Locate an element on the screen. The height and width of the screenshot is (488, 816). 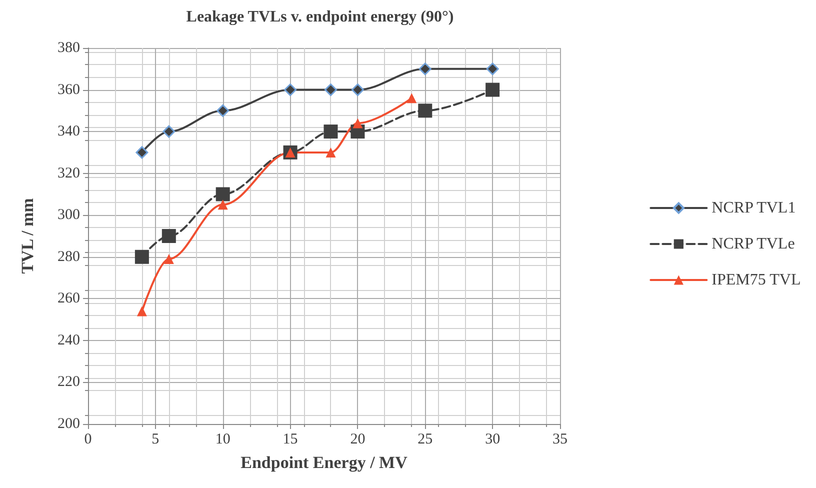
x-tick-label: 30 is located at coordinates (492, 440).